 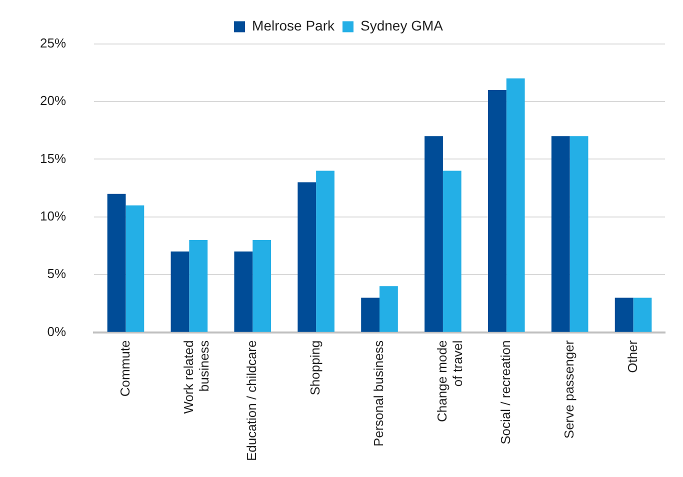 What do you see at coordinates (53, 216) in the screenshot?
I see `y-tick-label: 10%` at bounding box center [53, 216].